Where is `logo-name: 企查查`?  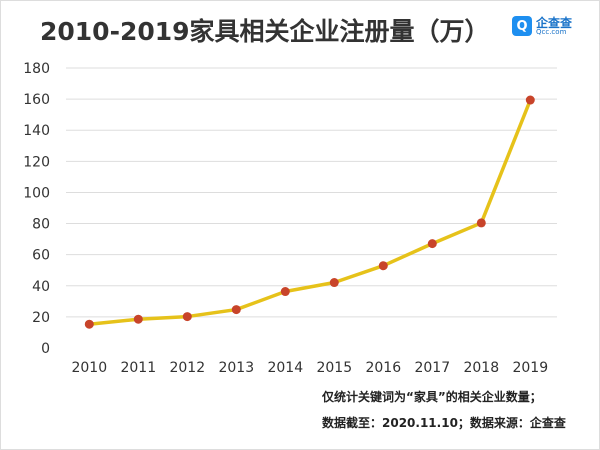 logo-name: 企查查 is located at coordinates (554, 22).